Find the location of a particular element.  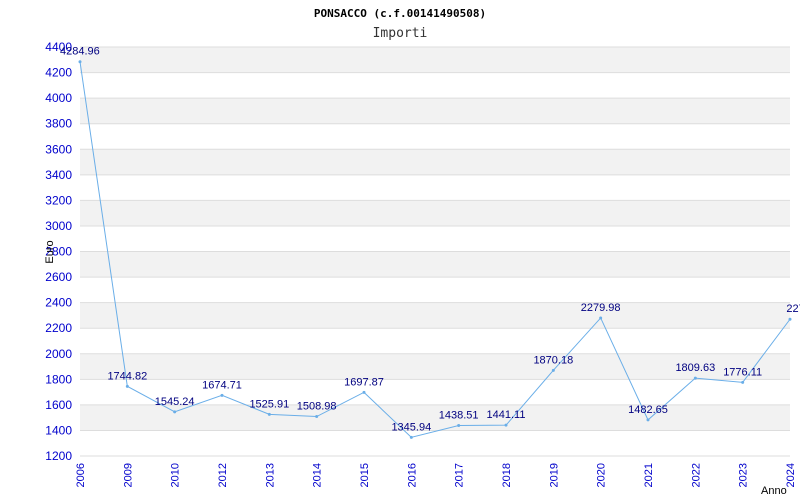

data-label: 1508.98 is located at coordinates (317, 407).